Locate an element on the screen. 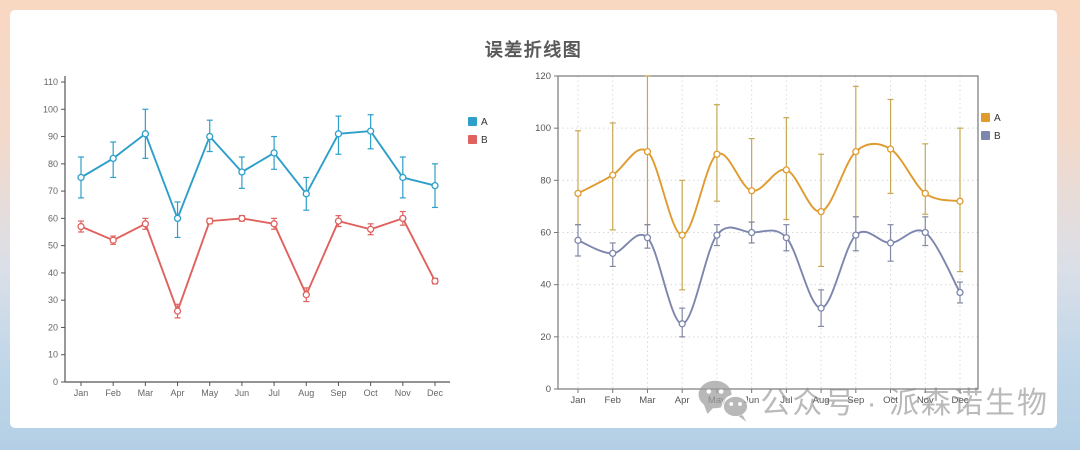 Image resolution: width=1080 pixels, height=450 pixels. y-tick-label: 120 is located at coordinates (543, 76).